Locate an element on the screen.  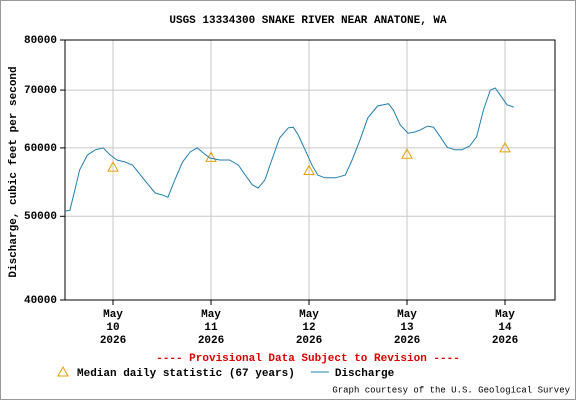
x-tick-label: 12 is located at coordinates (308, 328).